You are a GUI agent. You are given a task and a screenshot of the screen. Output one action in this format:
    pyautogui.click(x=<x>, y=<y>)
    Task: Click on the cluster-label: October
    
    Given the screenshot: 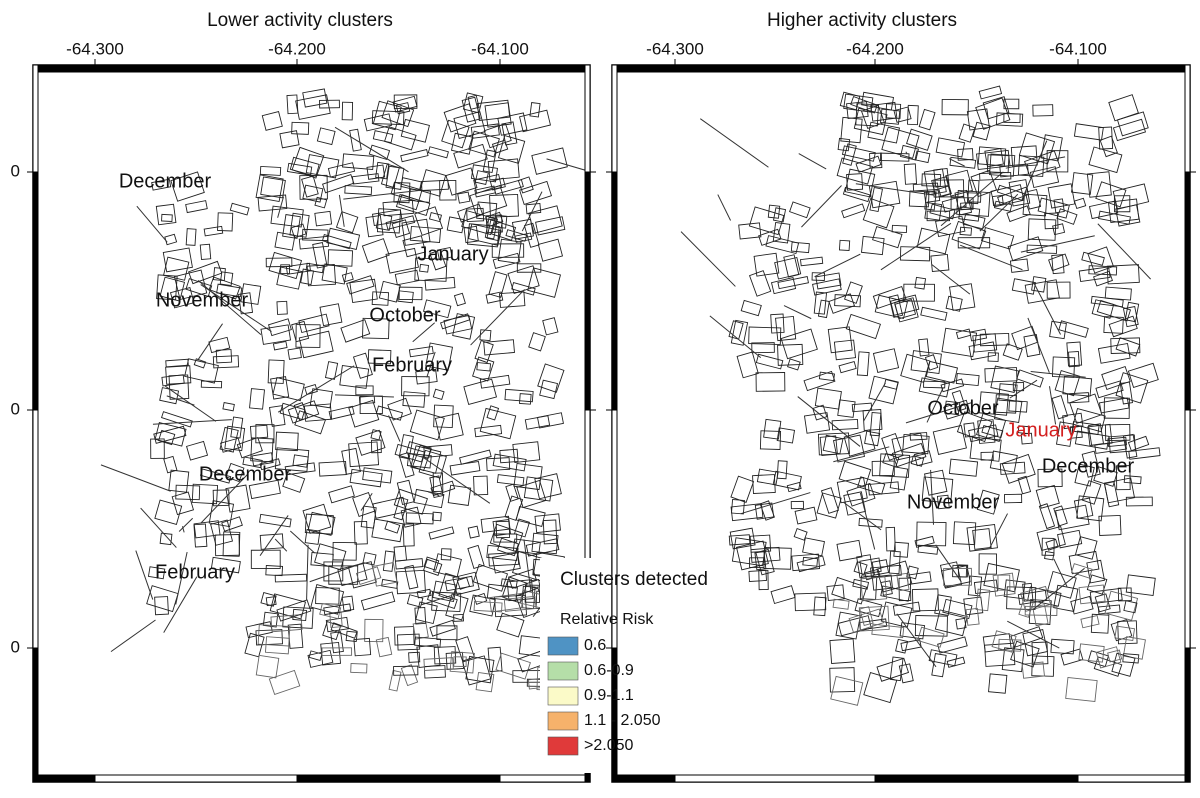 What is the action you would take?
    pyautogui.click(x=962, y=408)
    